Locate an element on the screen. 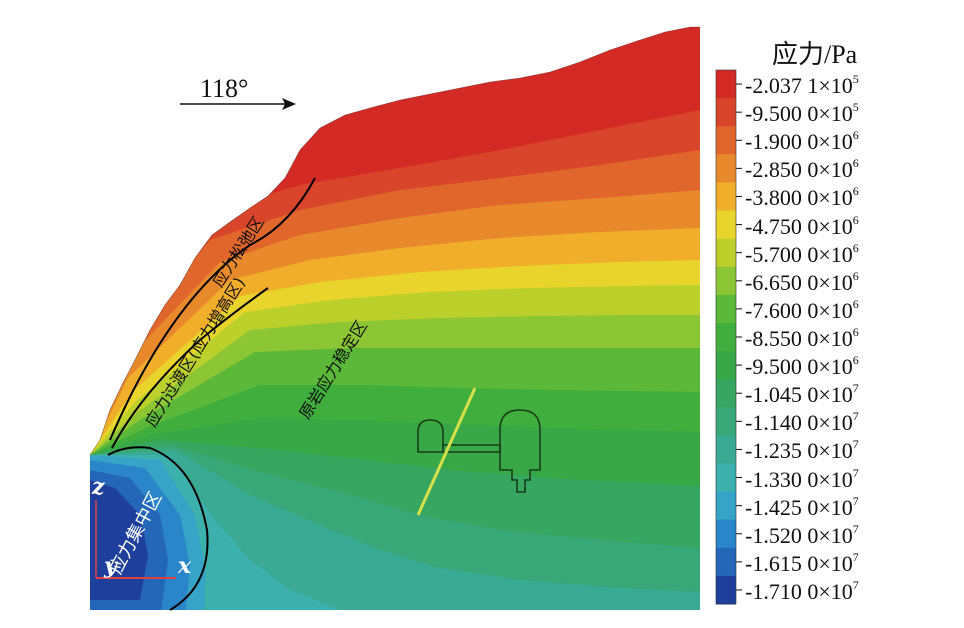 This screenshot has width=964, height=628. concentration-boundary-line is located at coordinates (158, 528).